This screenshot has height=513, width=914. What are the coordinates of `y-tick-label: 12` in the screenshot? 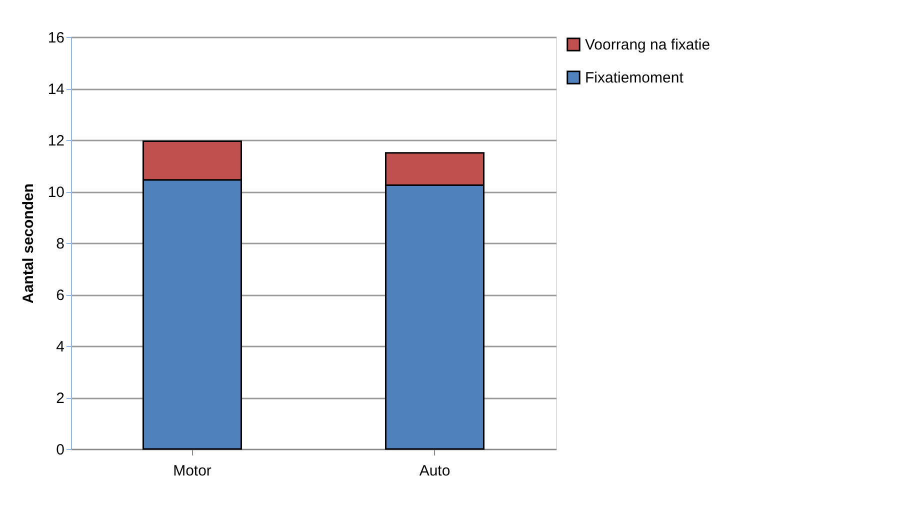 It's located at (56, 141).